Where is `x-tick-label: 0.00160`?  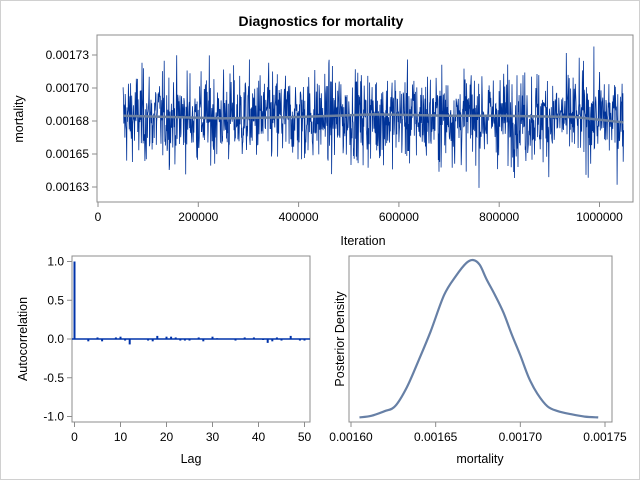
x-tick-label: 0.00160 is located at coordinates (351, 437).